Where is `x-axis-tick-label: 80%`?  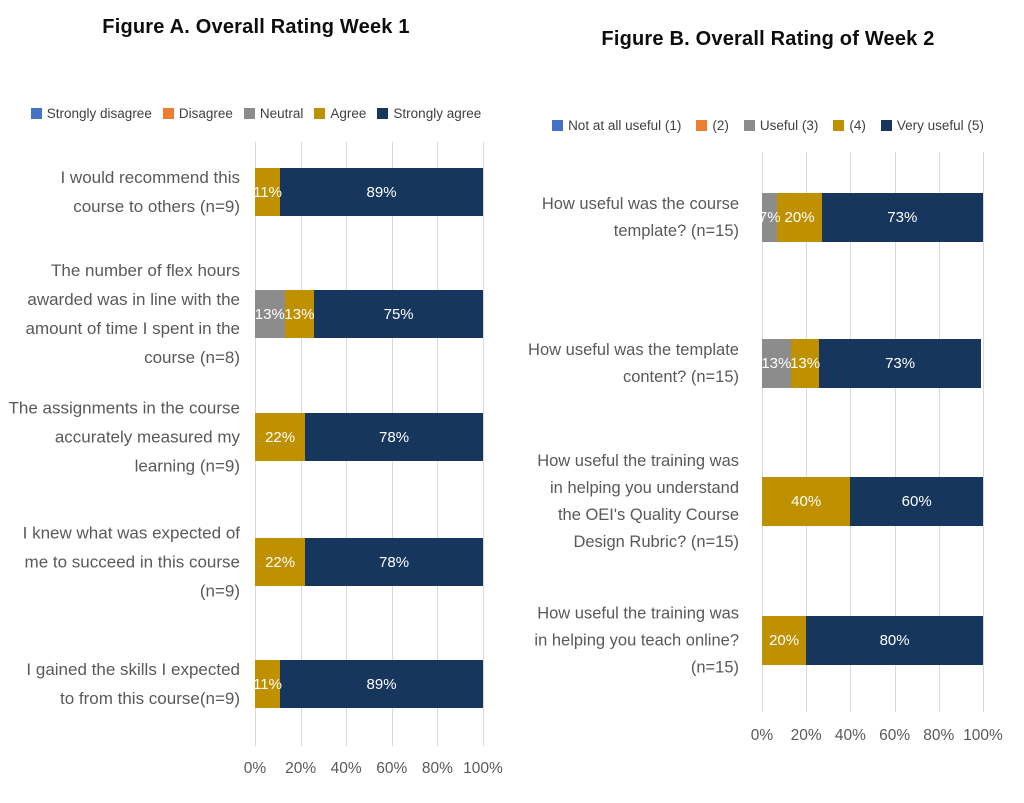
x-axis-tick-label: 80% is located at coordinates (939, 735).